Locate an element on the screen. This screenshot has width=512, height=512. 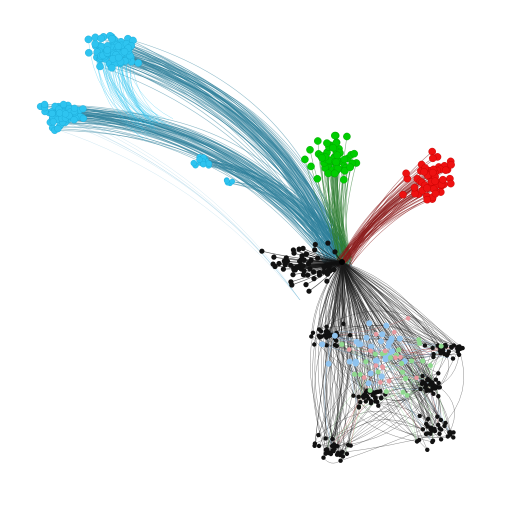
node-cyan-tiny is located at coordinates (232, 181).